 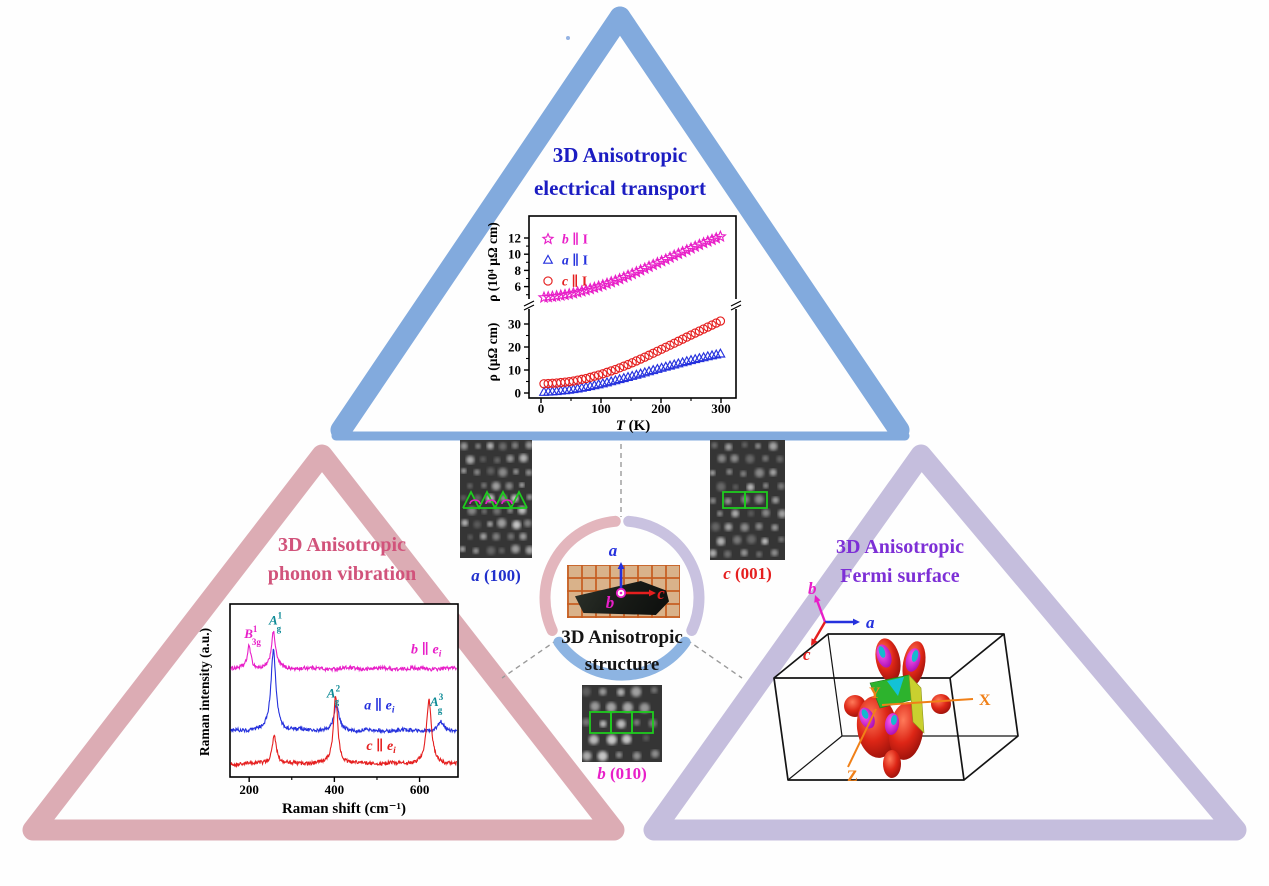 What do you see at coordinates (575, 260) in the screenshot?
I see `svg-text: a ∥ I` at bounding box center [575, 260].